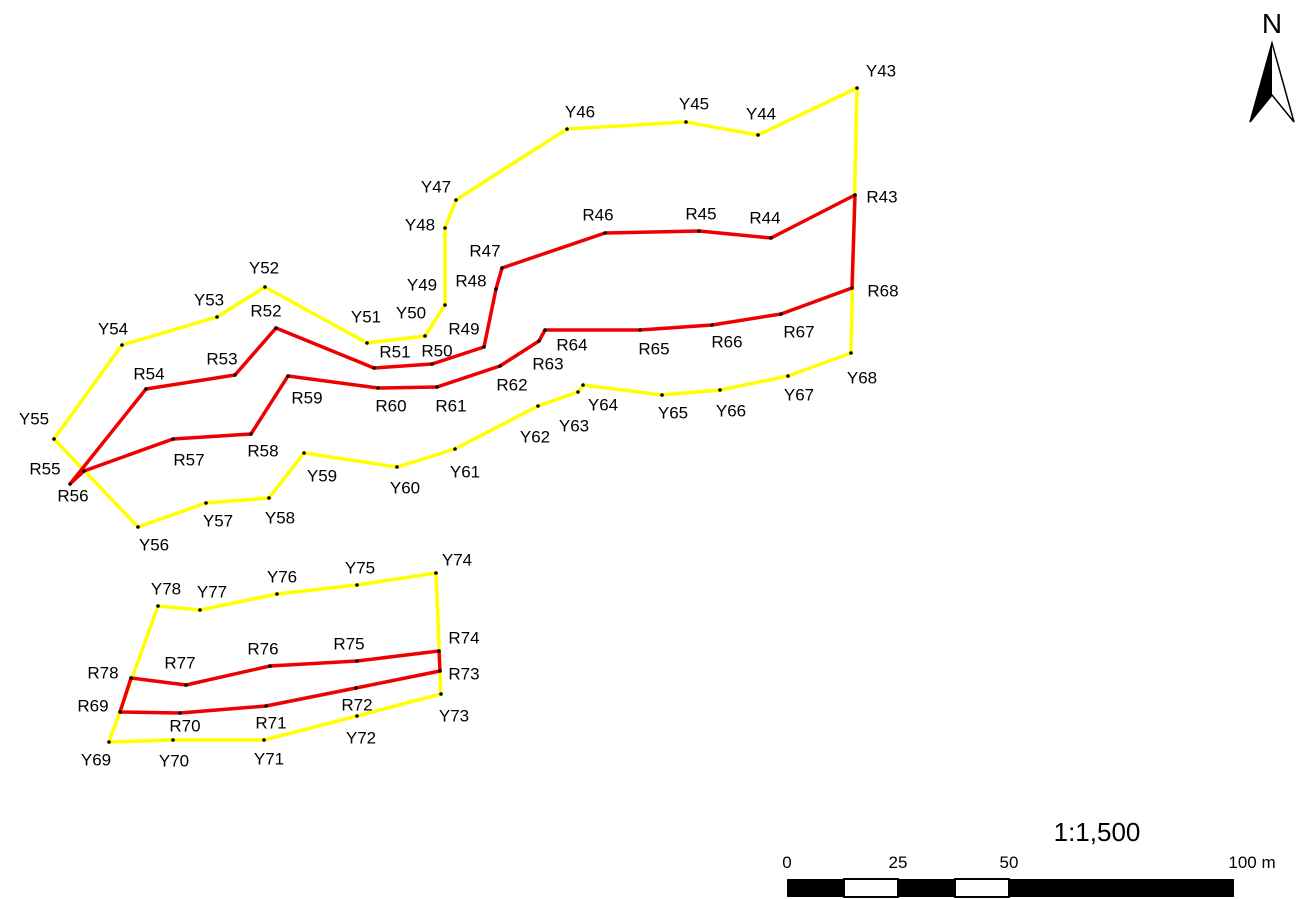 This screenshot has width=1297, height=899. Describe the element at coordinates (102, 672) in the screenshot. I see `point-label-r78: R78` at that location.